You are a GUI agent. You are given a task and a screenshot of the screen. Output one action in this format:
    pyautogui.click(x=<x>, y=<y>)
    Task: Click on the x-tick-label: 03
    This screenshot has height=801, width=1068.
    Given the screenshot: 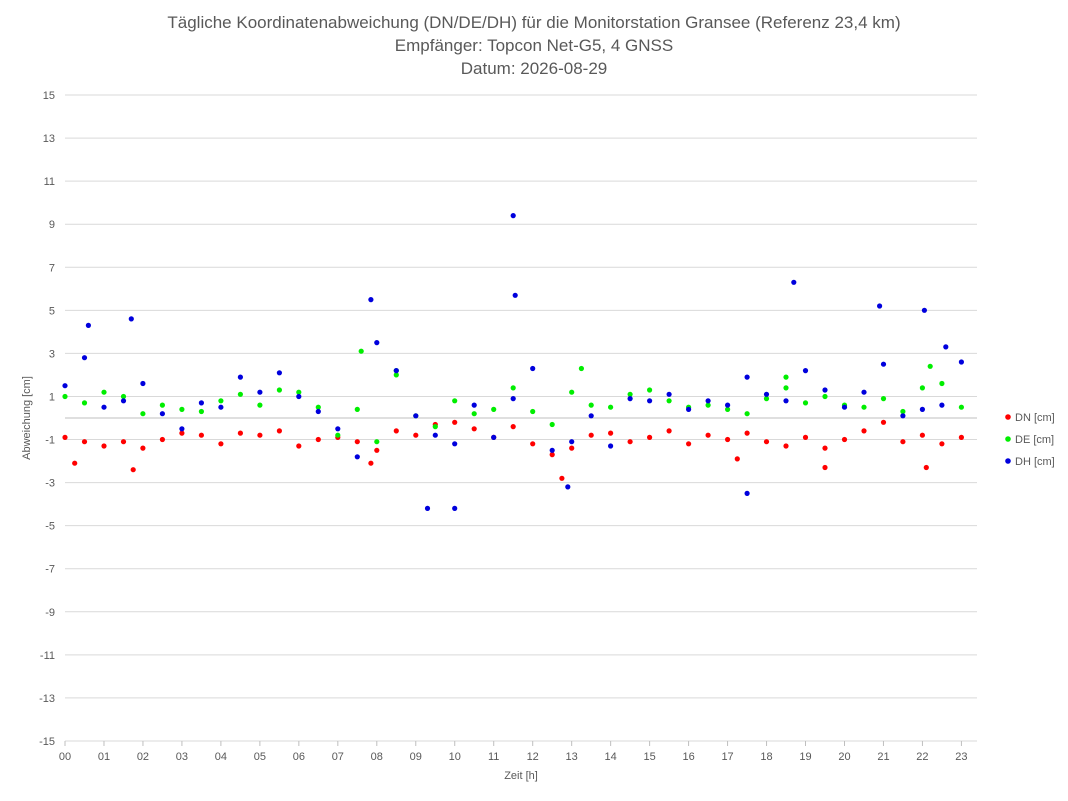 What is the action you would take?
    pyautogui.click(x=182, y=757)
    